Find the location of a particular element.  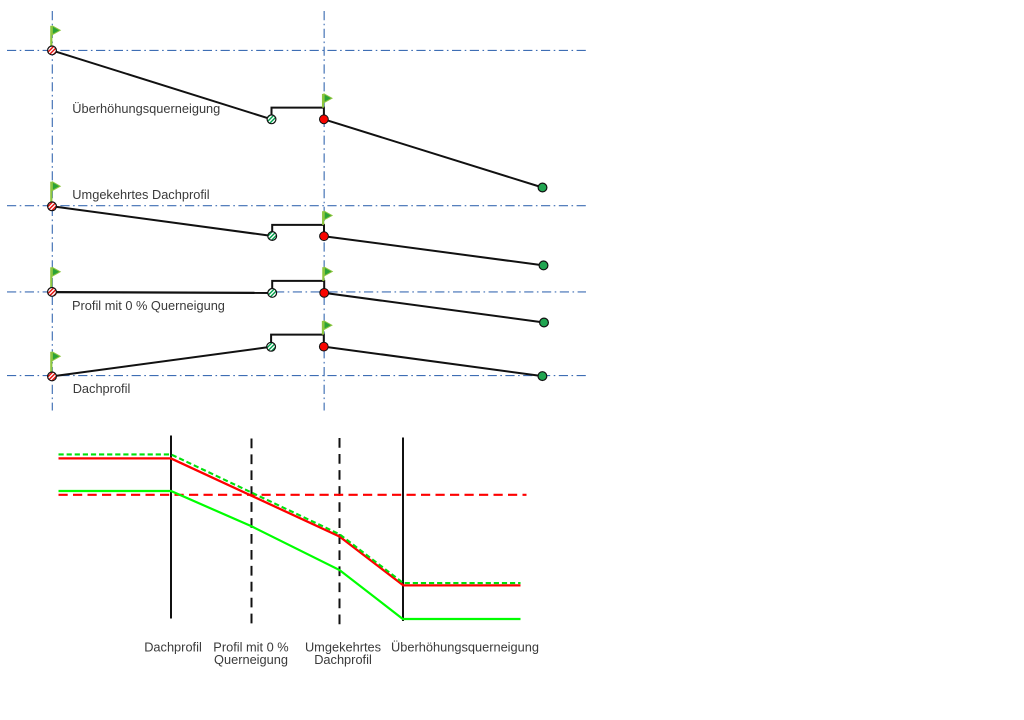

svg-text: Querneigung is located at coordinates (251, 659).